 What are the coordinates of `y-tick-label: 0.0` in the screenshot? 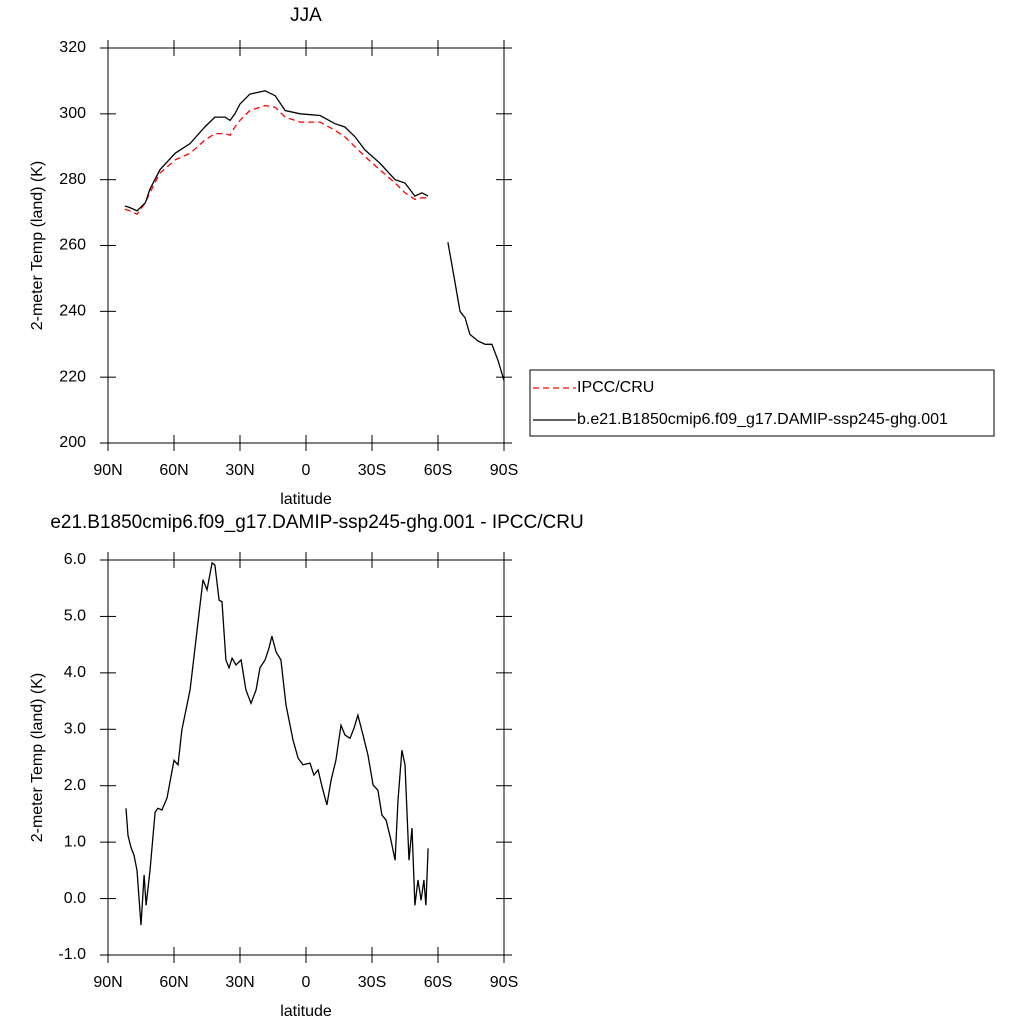 It's located at (75, 898).